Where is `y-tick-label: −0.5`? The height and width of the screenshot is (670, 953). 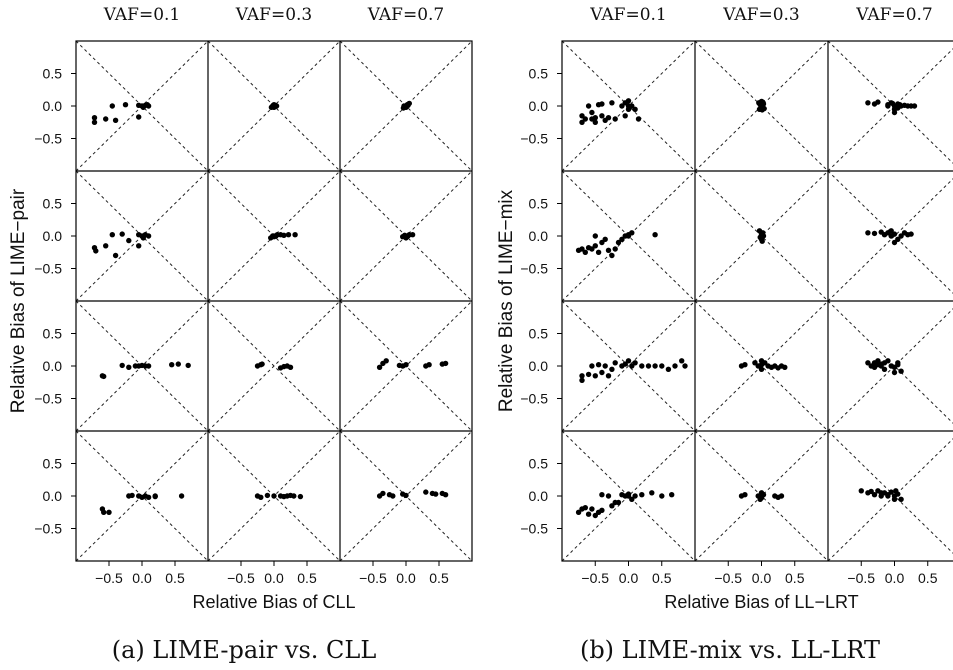 y-tick-label: −0.5 is located at coordinates (534, 399).